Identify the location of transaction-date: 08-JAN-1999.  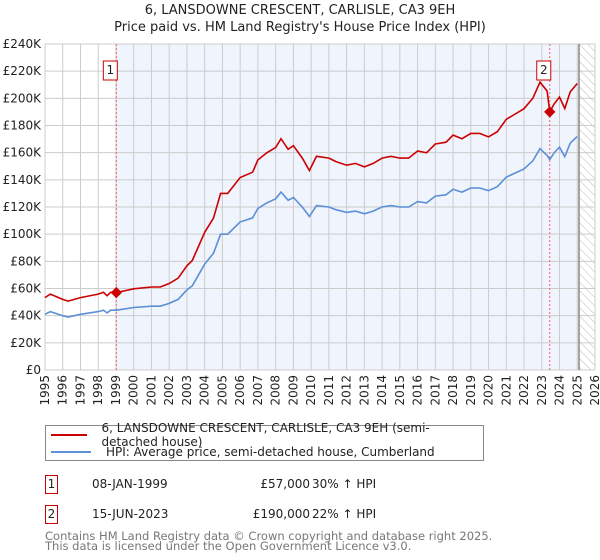
(130, 484).